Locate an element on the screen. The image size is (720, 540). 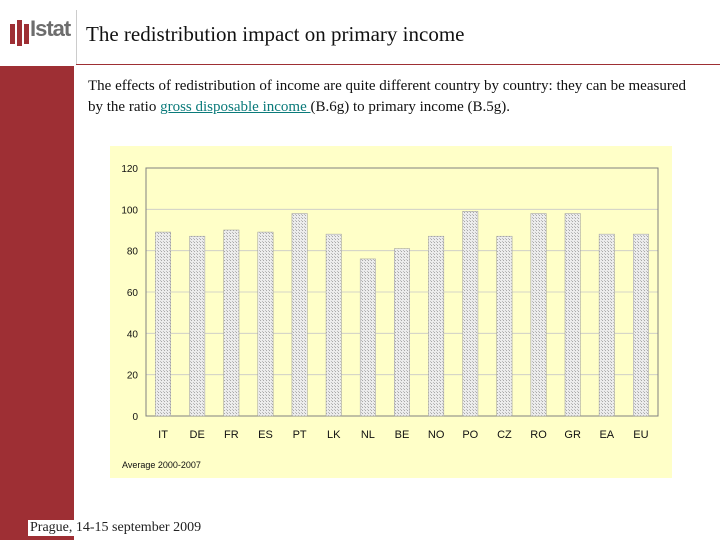
x-tick-label-lk: LK is located at coordinates (334, 435).